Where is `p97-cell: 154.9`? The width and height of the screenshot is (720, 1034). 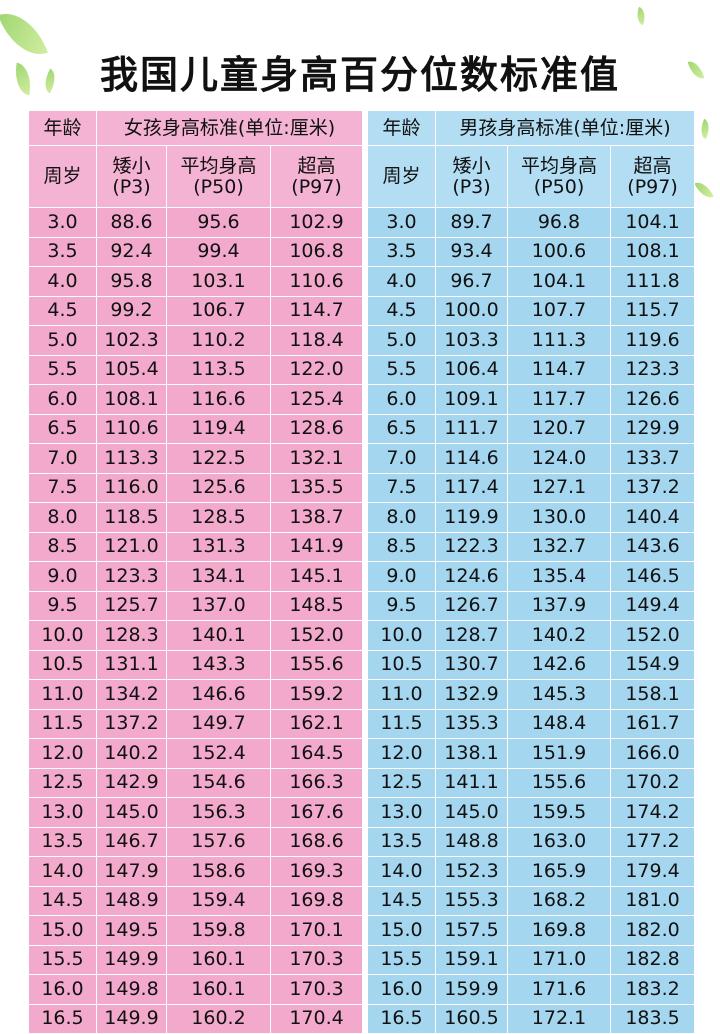 p97-cell: 154.9 is located at coordinates (652, 664).